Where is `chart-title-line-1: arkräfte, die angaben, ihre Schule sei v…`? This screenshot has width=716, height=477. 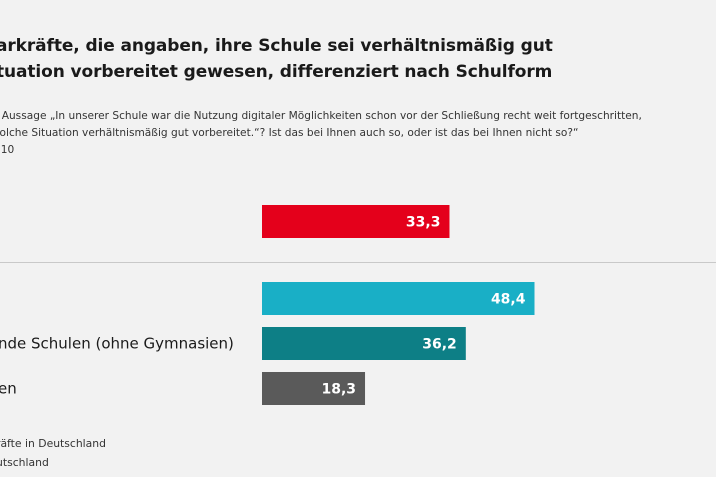 chart-title-line-1: arkräfte, die angaben, ihre Schule sei v… is located at coordinates (276, 46).